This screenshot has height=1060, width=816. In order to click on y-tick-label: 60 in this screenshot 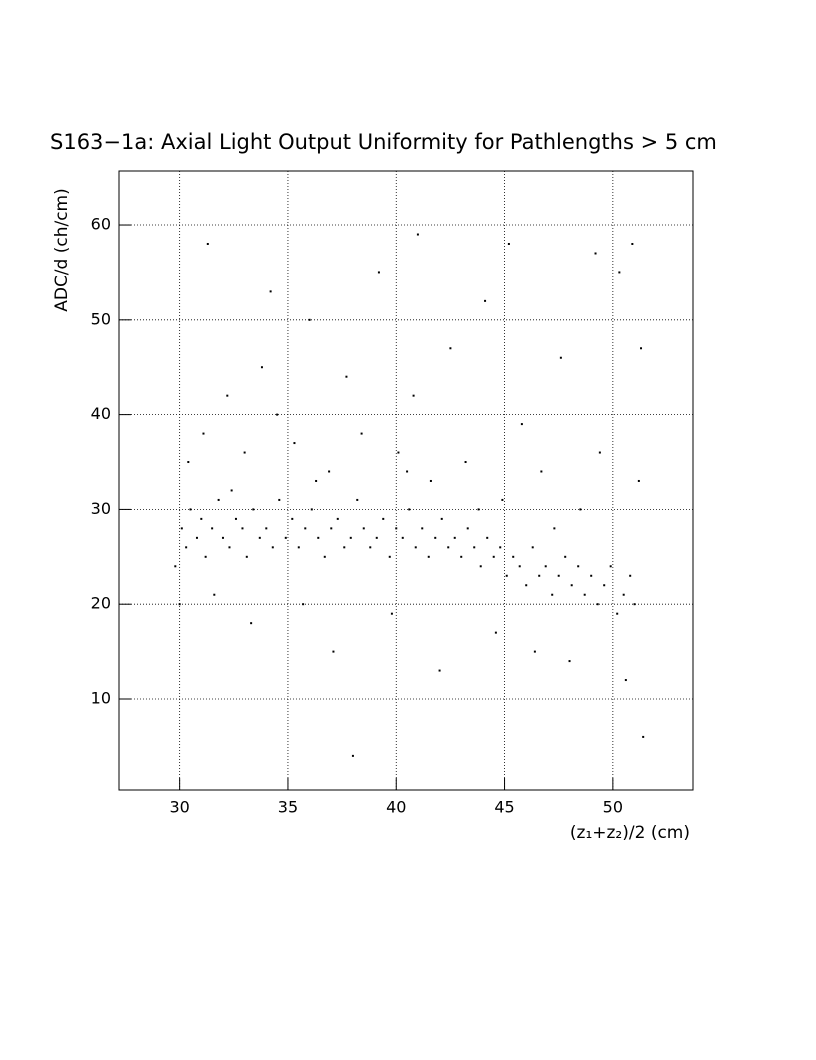, I will do `click(101, 224)`.